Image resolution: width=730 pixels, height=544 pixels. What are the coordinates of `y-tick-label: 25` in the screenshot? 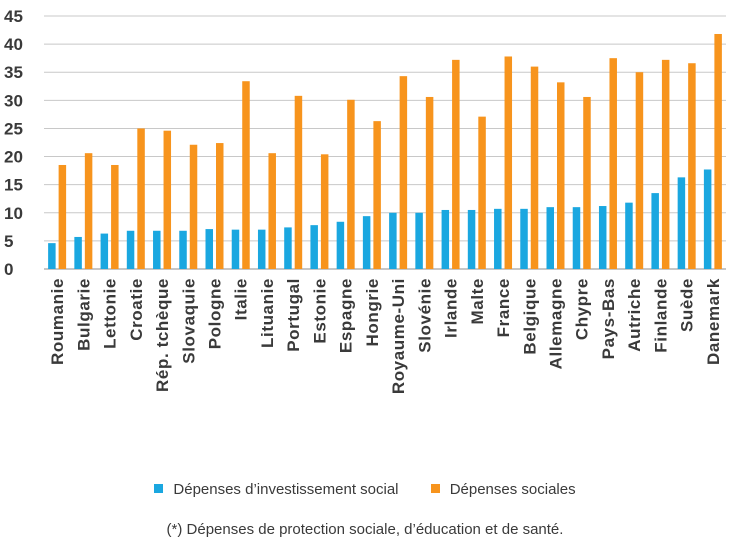 It's located at (13, 128).